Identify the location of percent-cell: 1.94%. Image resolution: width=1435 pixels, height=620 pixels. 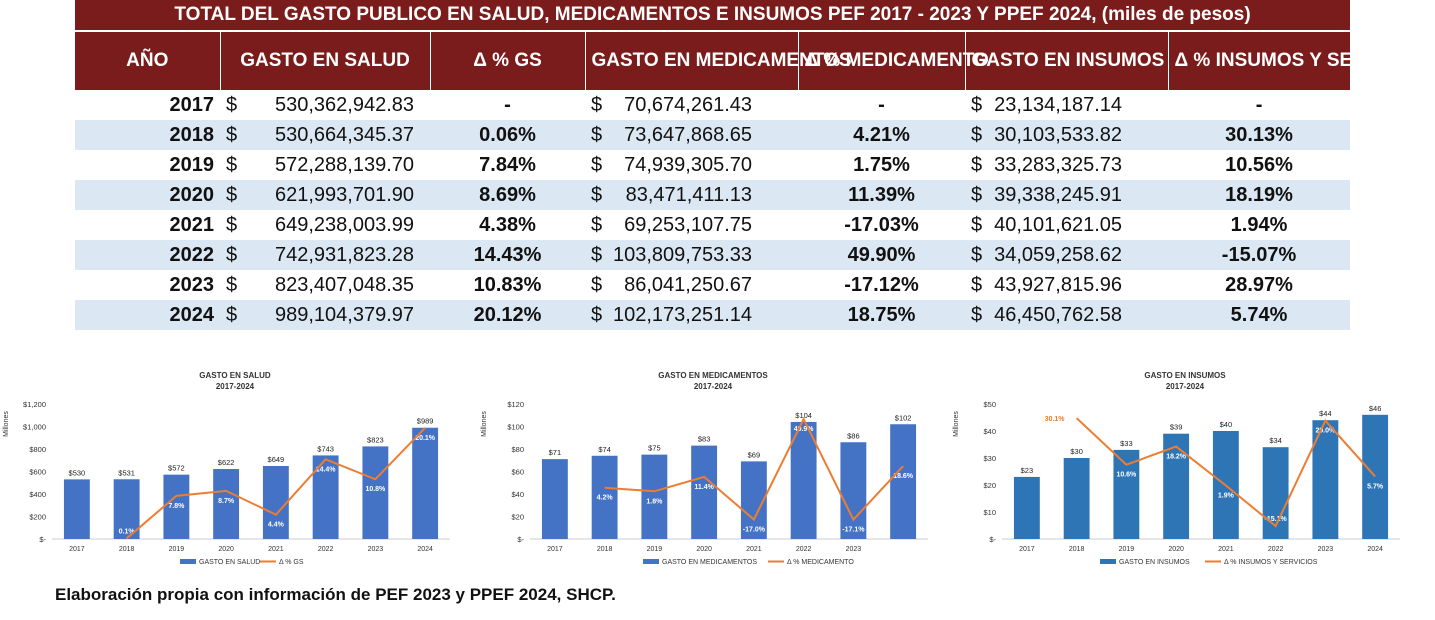
(1259, 224).